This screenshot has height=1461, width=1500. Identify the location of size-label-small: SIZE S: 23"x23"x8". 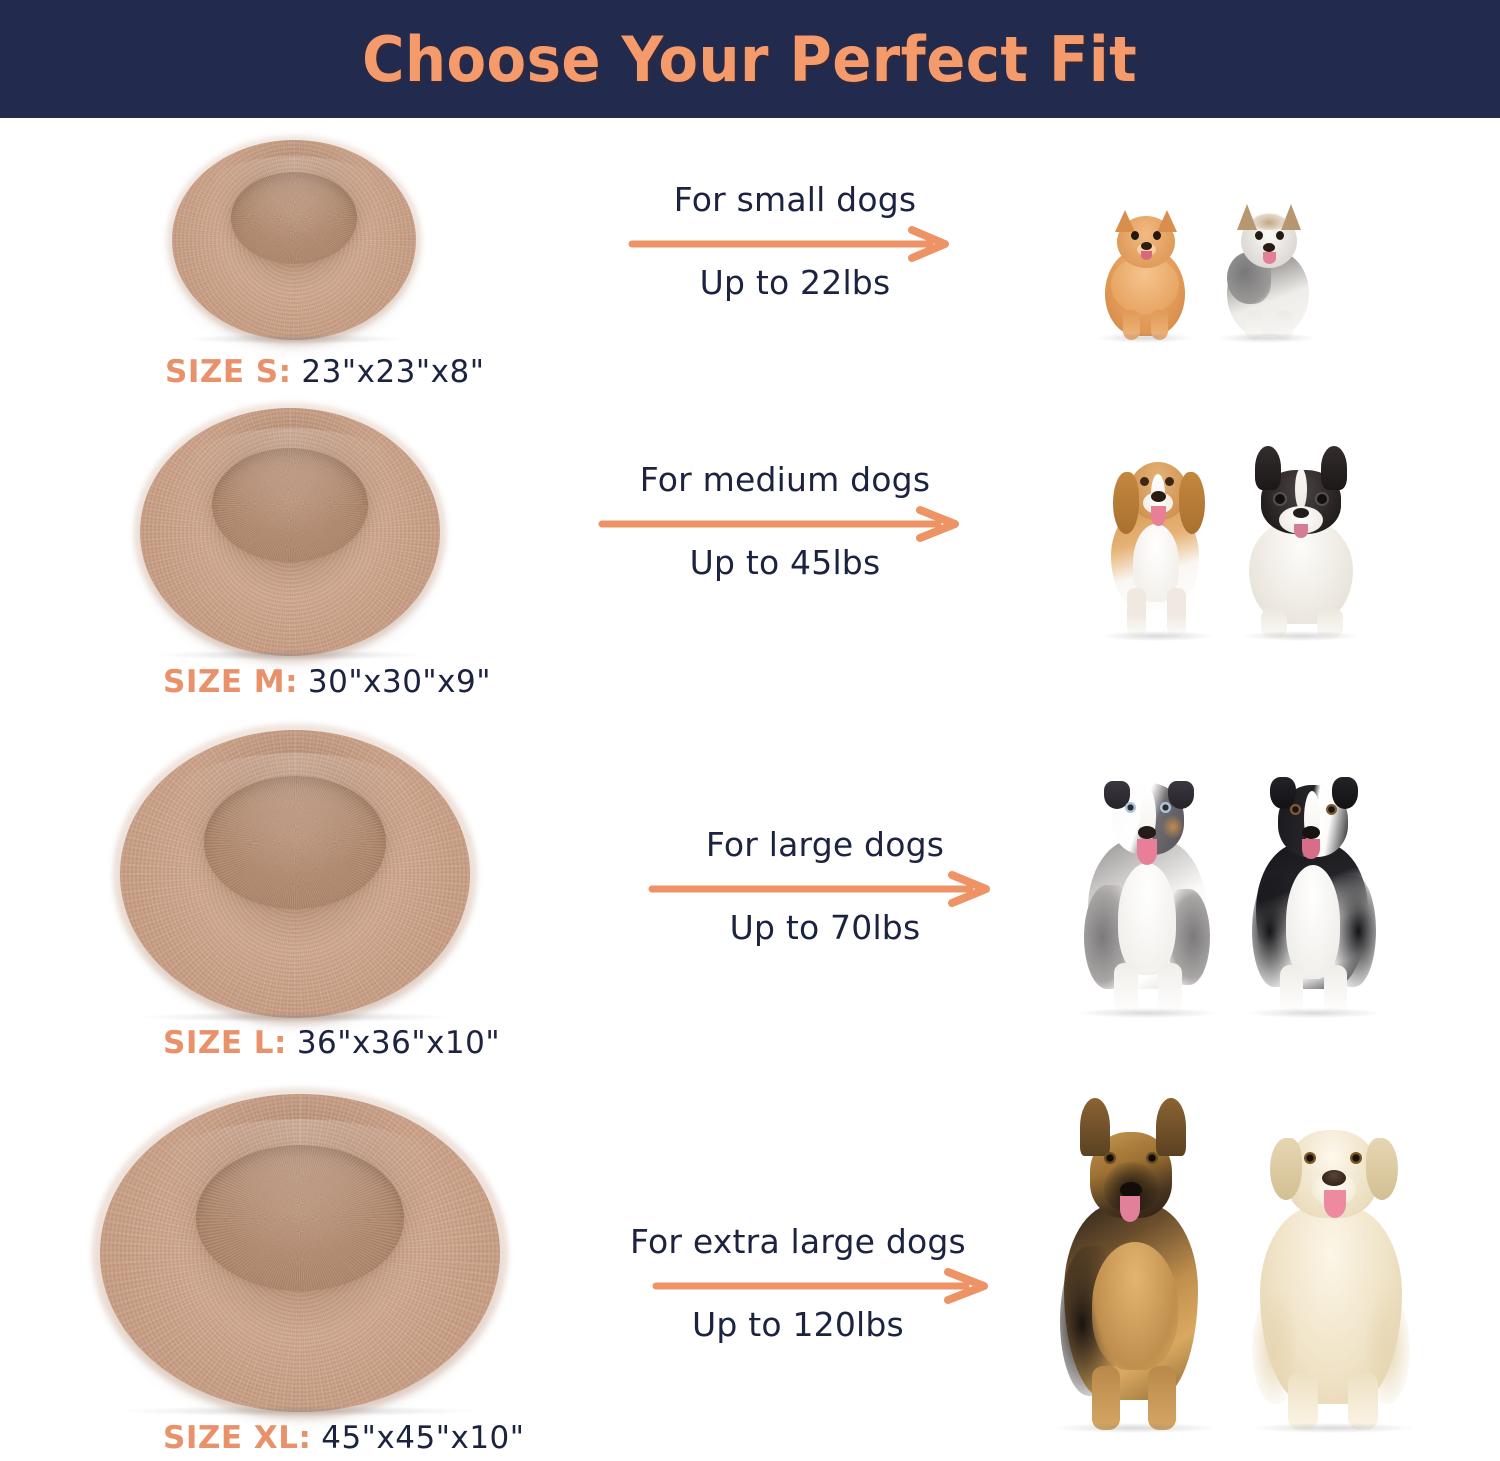
(324, 372).